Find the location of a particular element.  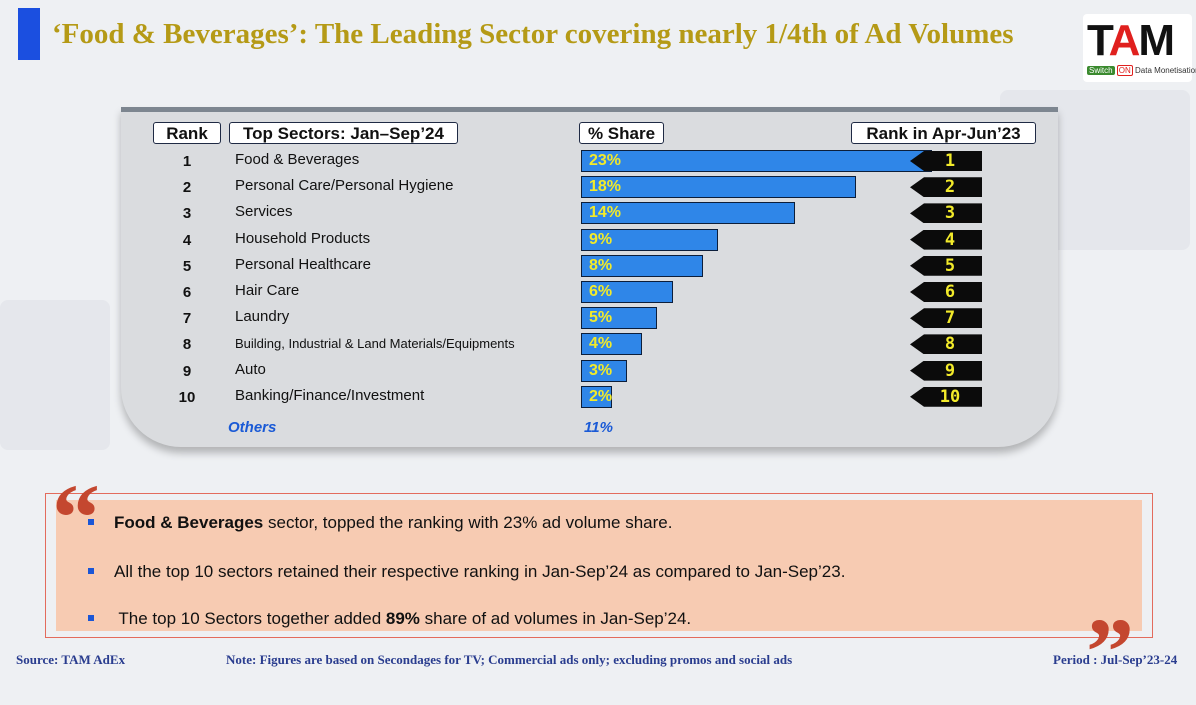

share-label: 2% is located at coordinates (601, 396).